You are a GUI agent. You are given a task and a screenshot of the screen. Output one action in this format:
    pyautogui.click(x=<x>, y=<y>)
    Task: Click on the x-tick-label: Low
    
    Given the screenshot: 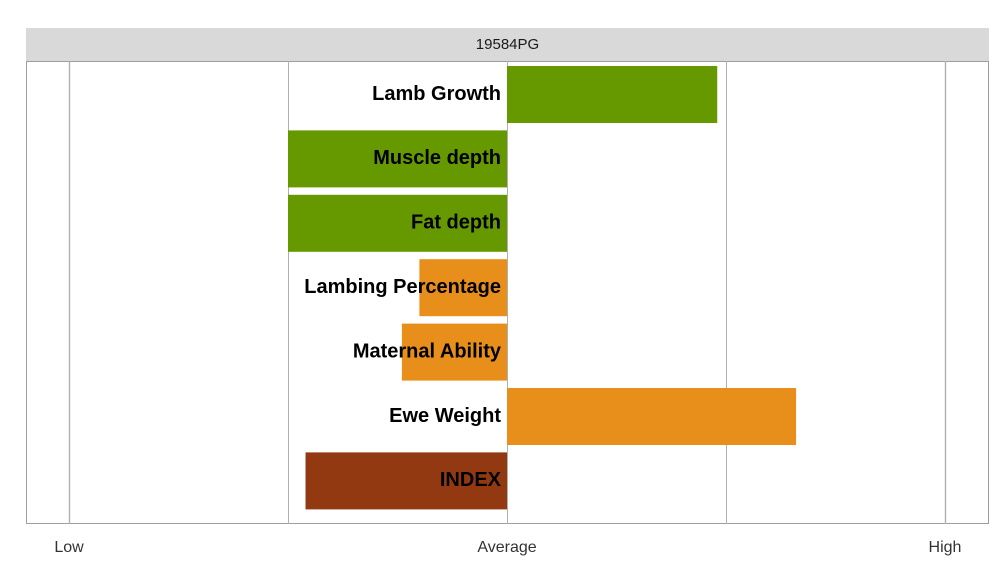 What is the action you would take?
    pyautogui.click(x=69, y=547)
    